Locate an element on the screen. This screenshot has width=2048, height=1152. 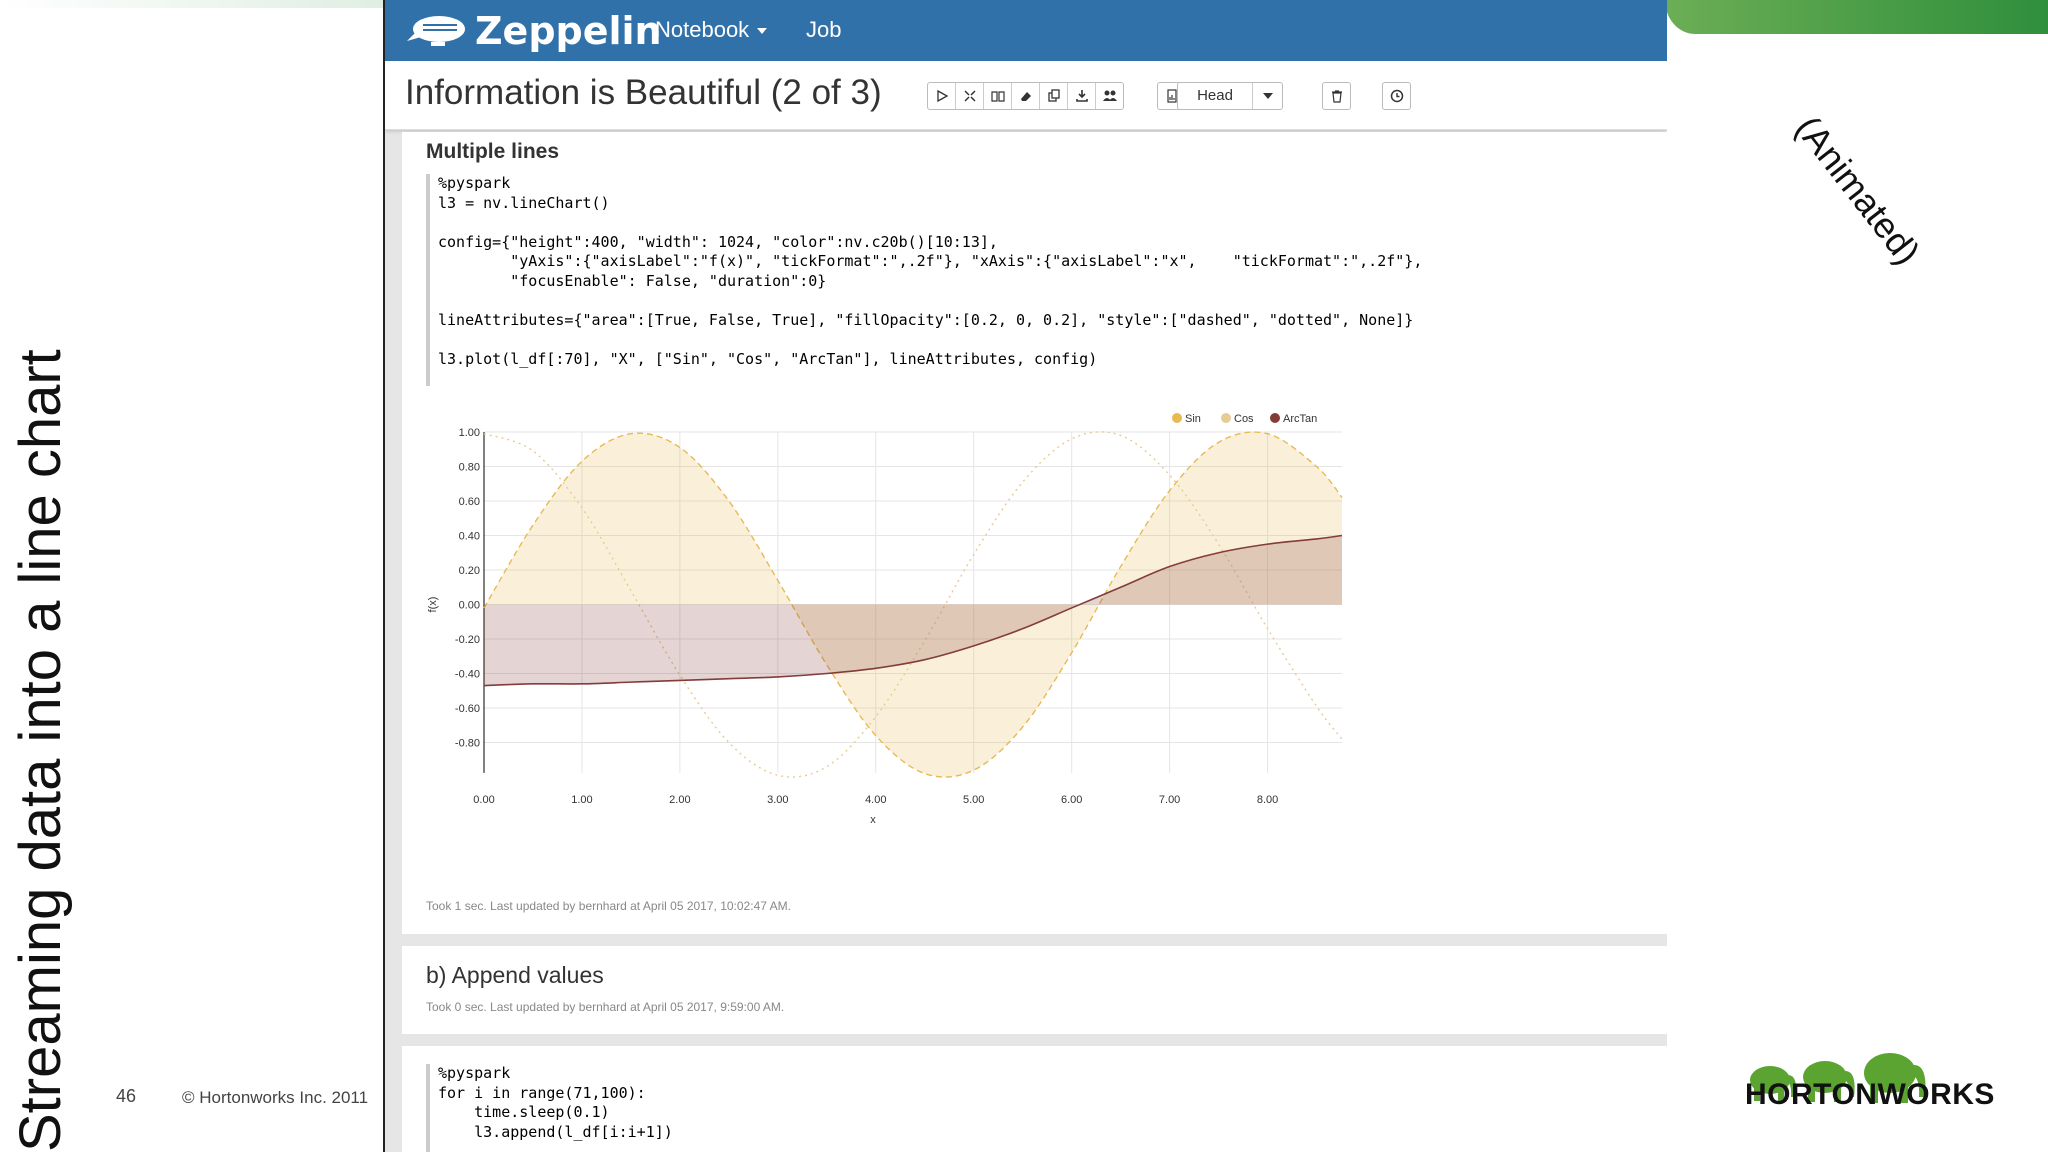
y-tick-label: 0.40 is located at coordinates (469, 537).